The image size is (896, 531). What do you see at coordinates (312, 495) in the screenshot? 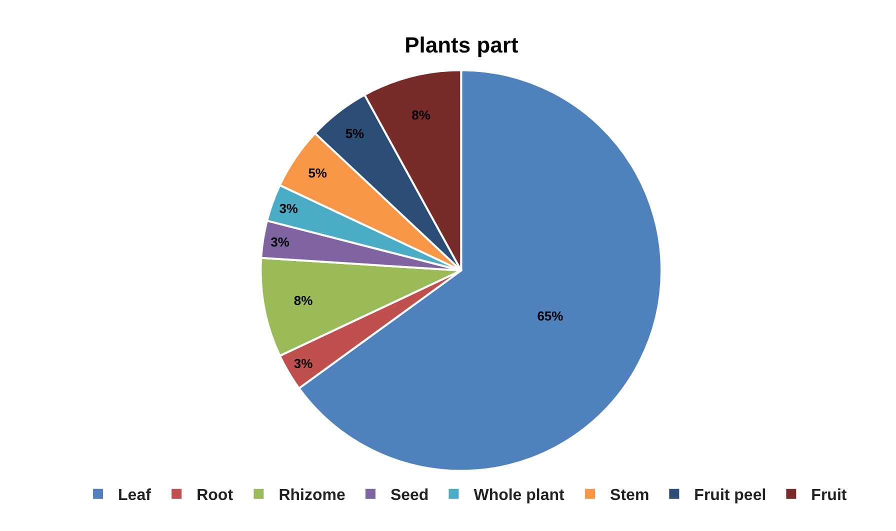
I see `legend-label: Rhizome` at bounding box center [312, 495].